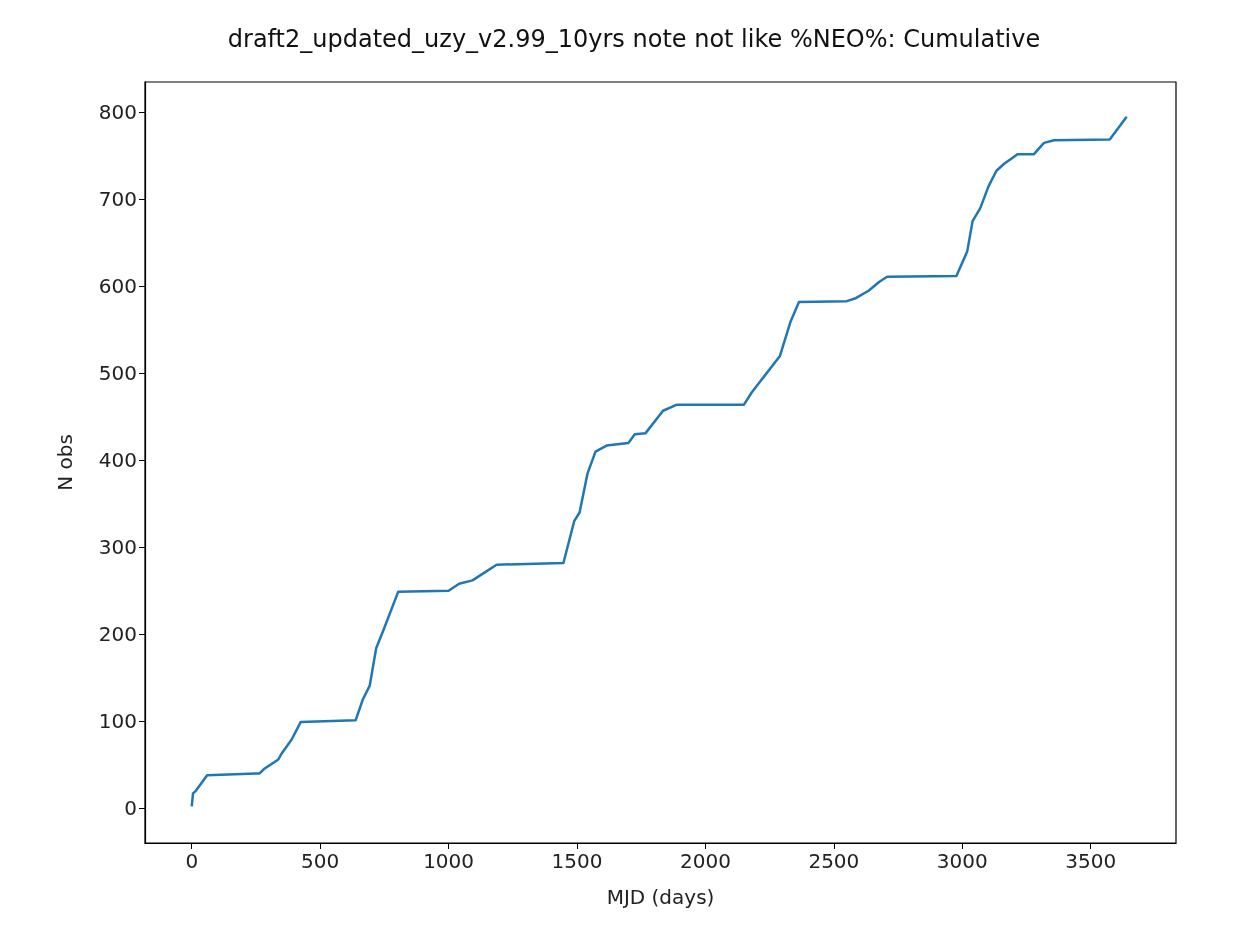 This screenshot has height=925, width=1252. Describe the element at coordinates (117, 721) in the screenshot. I see `y-tick-label: 100` at that location.